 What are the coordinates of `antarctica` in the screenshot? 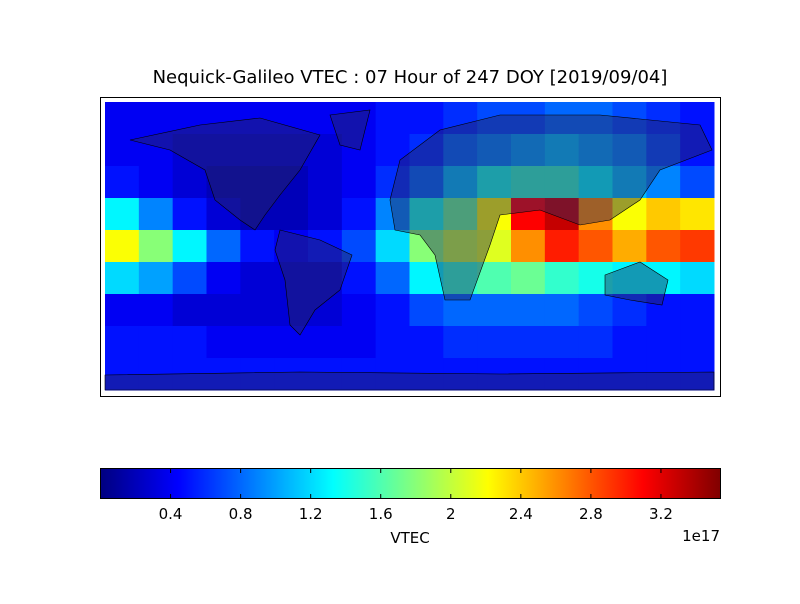 It's located at (409, 381).